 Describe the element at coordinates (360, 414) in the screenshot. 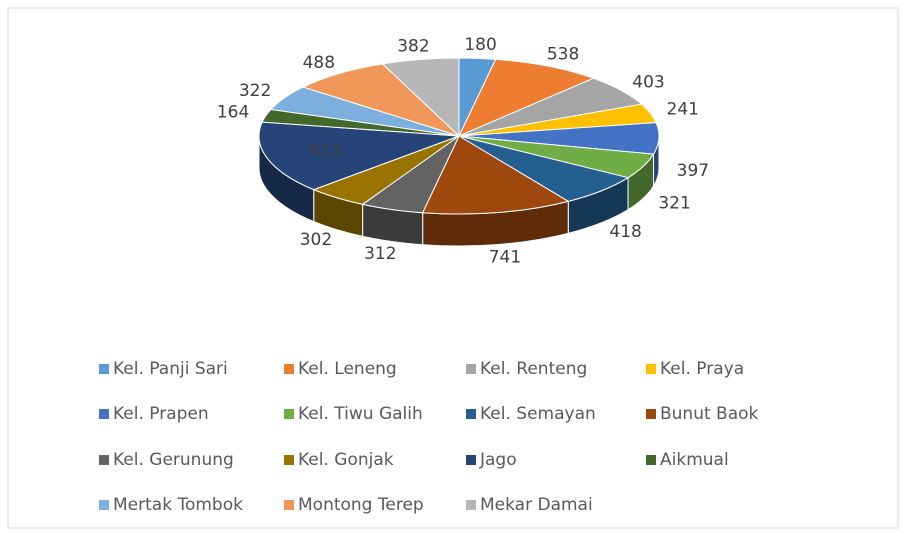

I see `legend-label: Kel. Tiwu Galih` at that location.